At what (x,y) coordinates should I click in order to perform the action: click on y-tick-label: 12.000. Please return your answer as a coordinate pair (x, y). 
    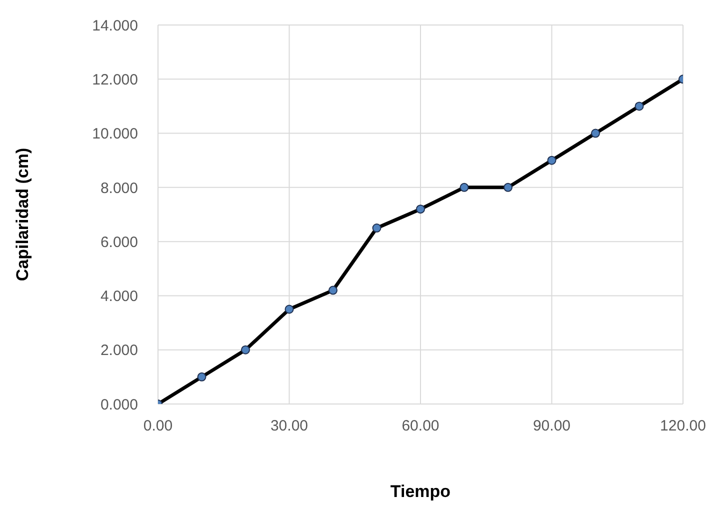
    Looking at the image, I should click on (115, 79).